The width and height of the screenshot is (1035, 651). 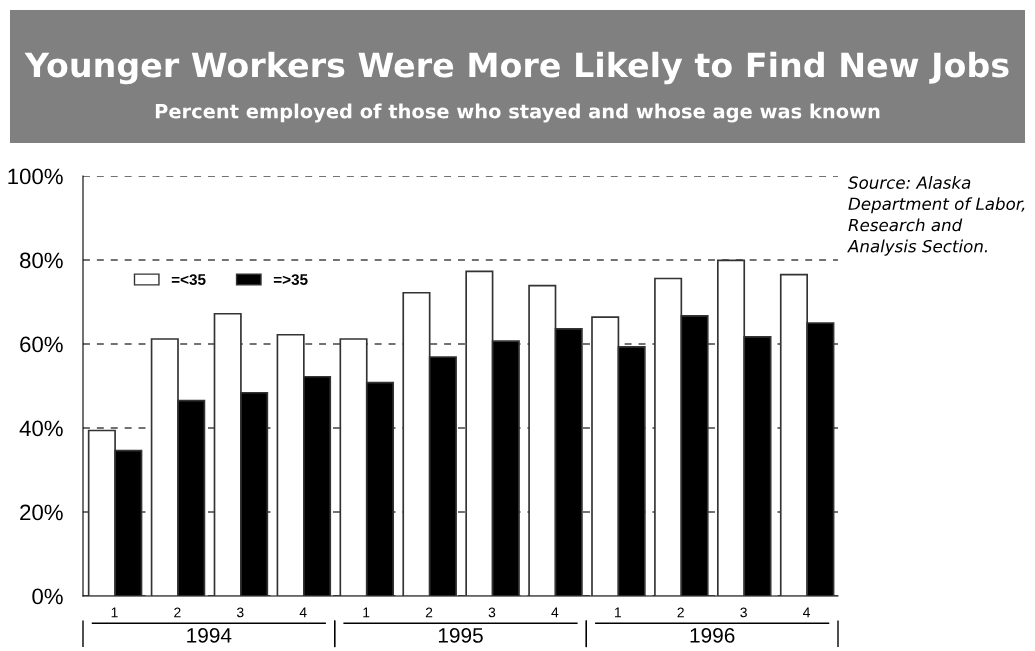 I want to click on legend-label: =<35, so click(x=188, y=279).